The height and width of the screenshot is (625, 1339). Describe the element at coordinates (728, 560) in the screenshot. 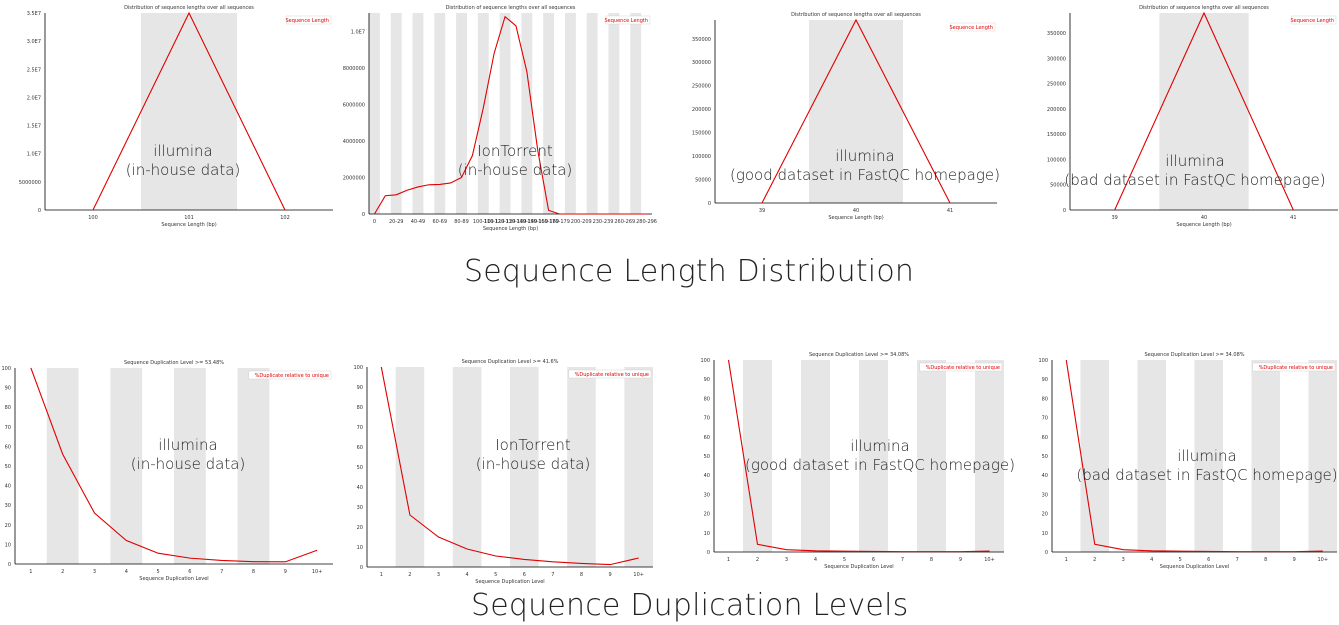

I see `x-tick-label: 1` at that location.